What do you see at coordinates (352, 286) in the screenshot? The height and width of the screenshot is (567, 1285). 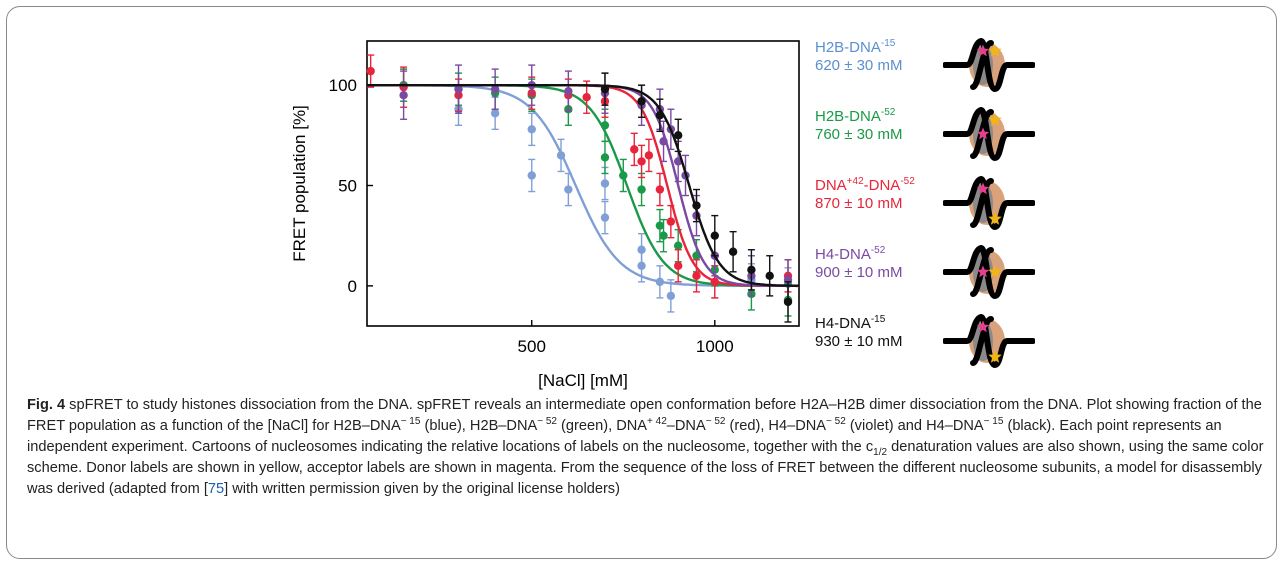 I see `y-tick-label: 0` at bounding box center [352, 286].